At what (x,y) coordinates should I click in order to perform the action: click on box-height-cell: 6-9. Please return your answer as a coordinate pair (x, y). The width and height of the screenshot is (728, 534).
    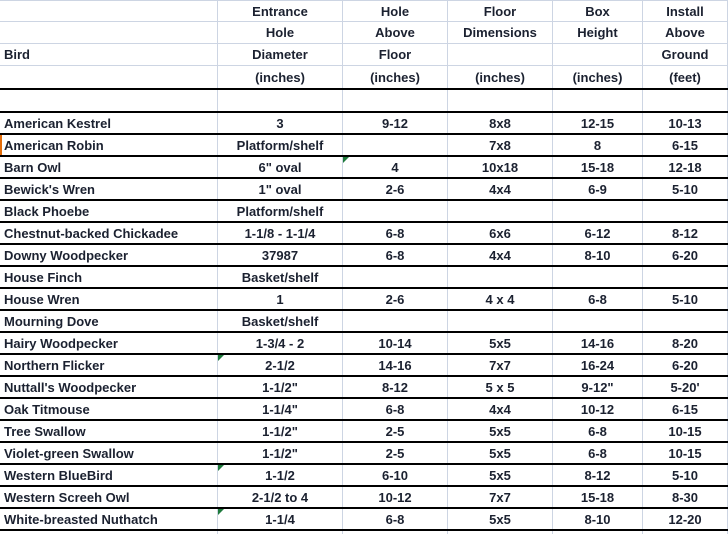
    Looking at the image, I should click on (598, 189).